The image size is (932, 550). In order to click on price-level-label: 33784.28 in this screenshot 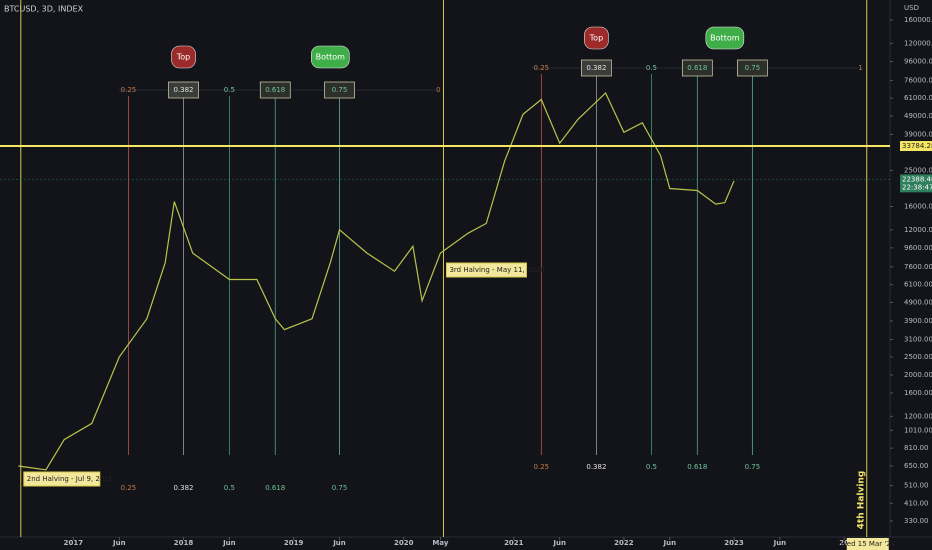, I will do `click(917, 146)`.